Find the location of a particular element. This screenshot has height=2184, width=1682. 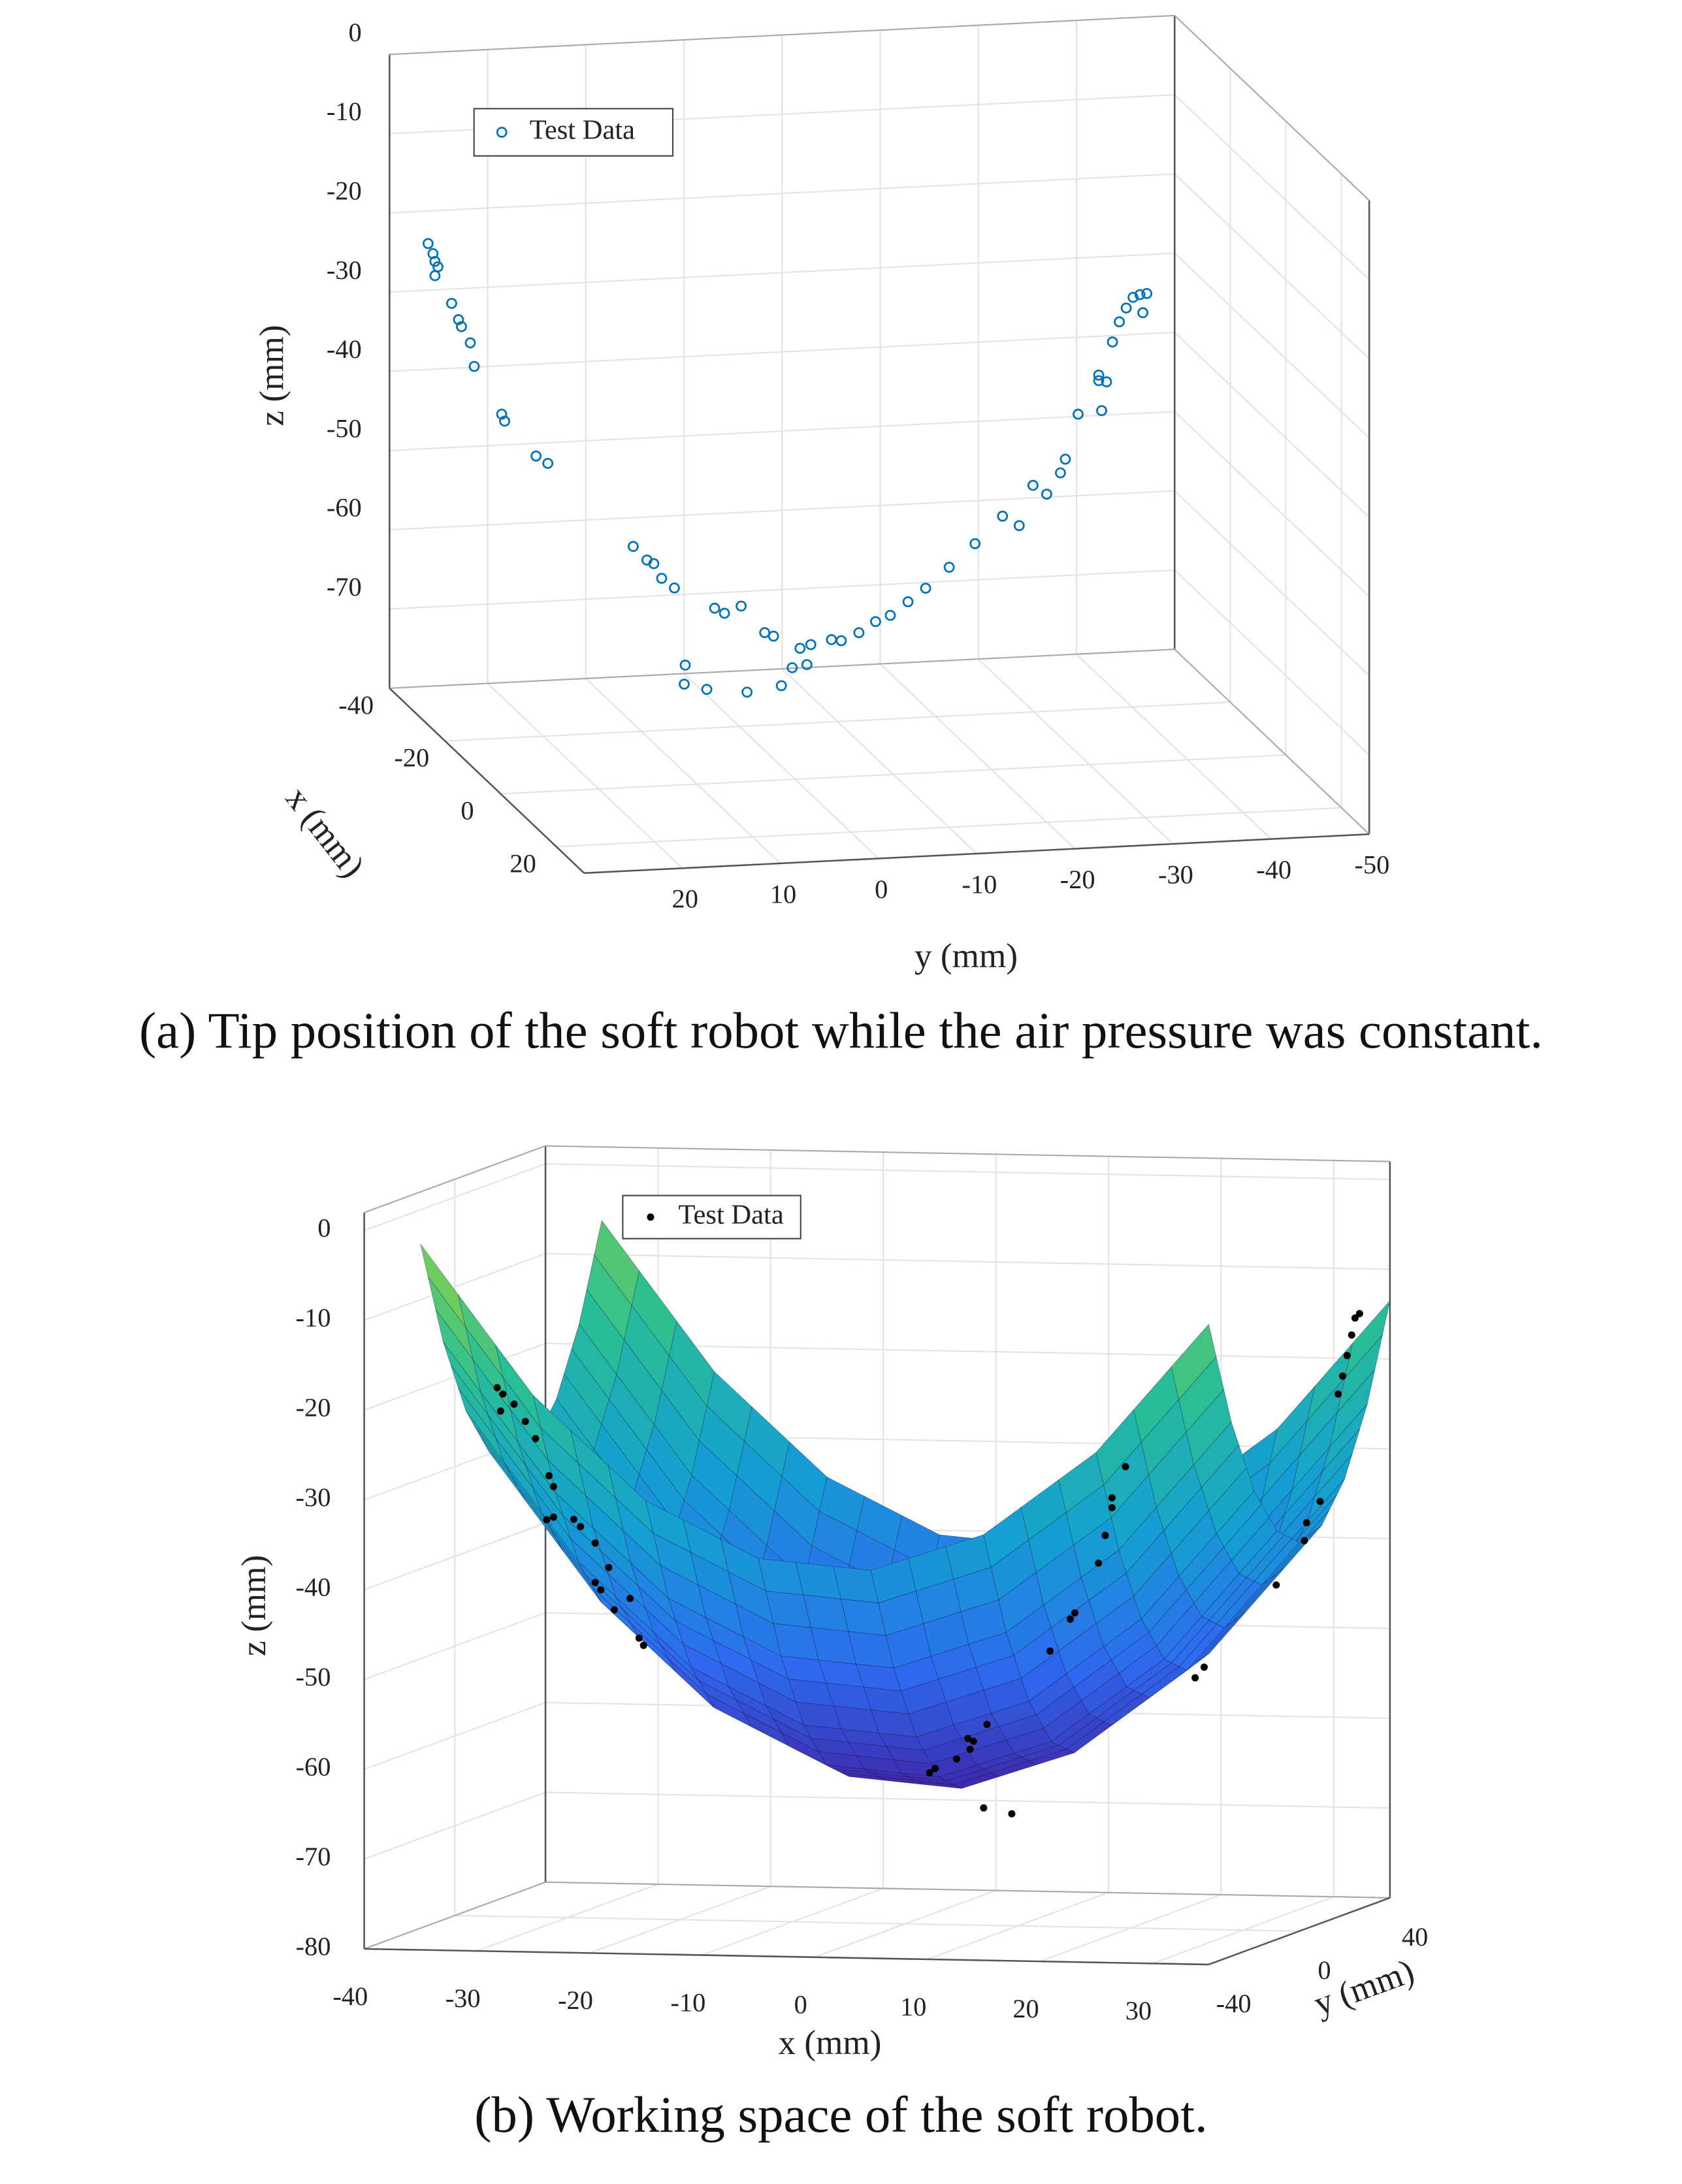

axis-label: z (mm) is located at coordinates (254, 1605).